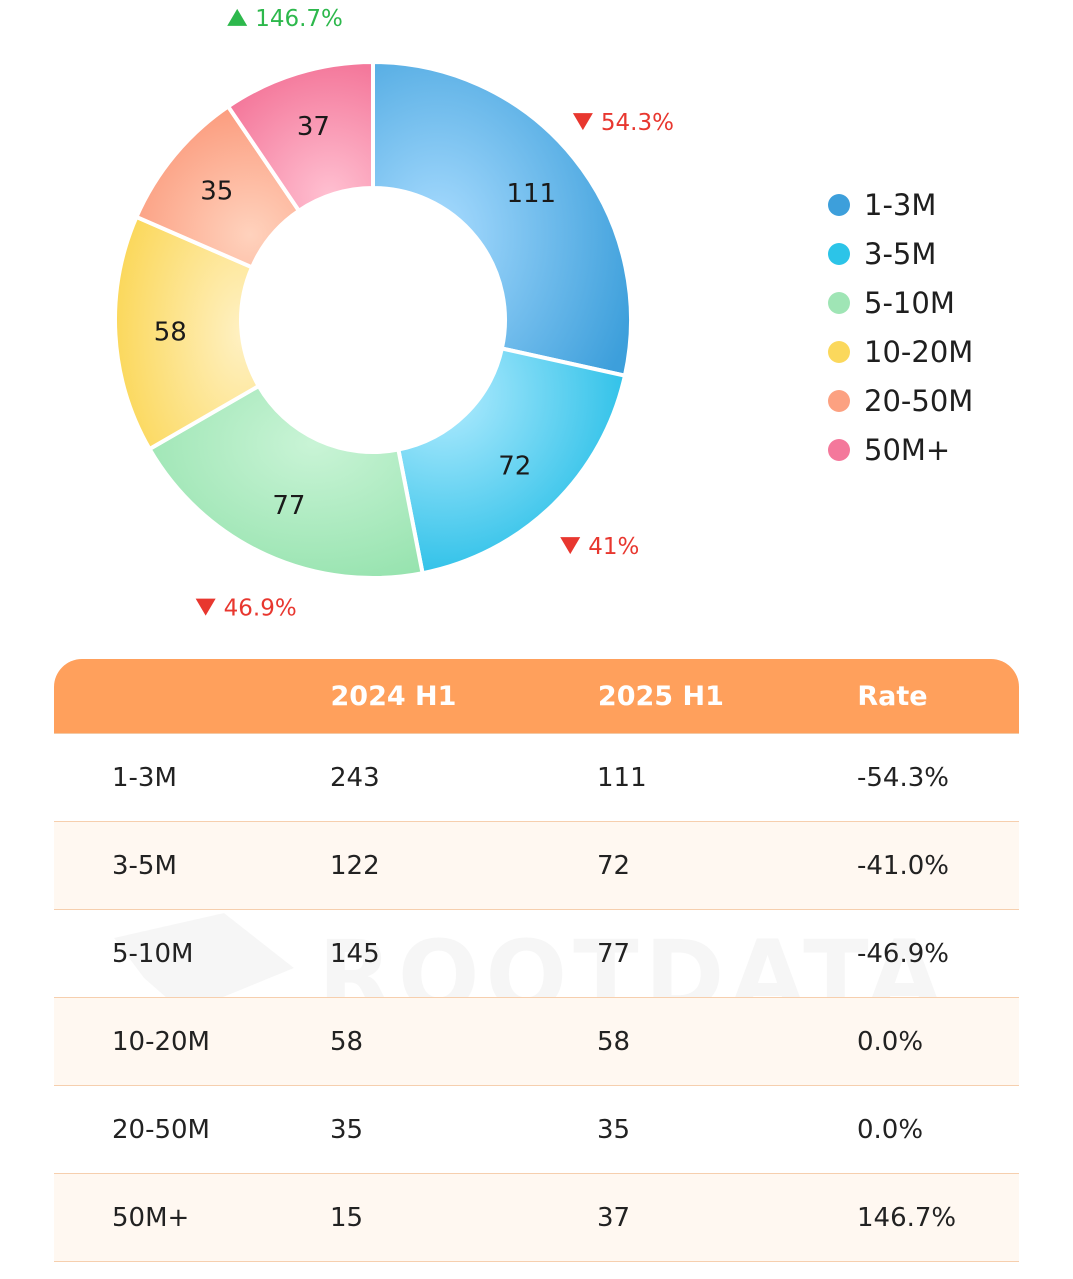  I want to click on table-cell: 10-20M, so click(161, 1041).